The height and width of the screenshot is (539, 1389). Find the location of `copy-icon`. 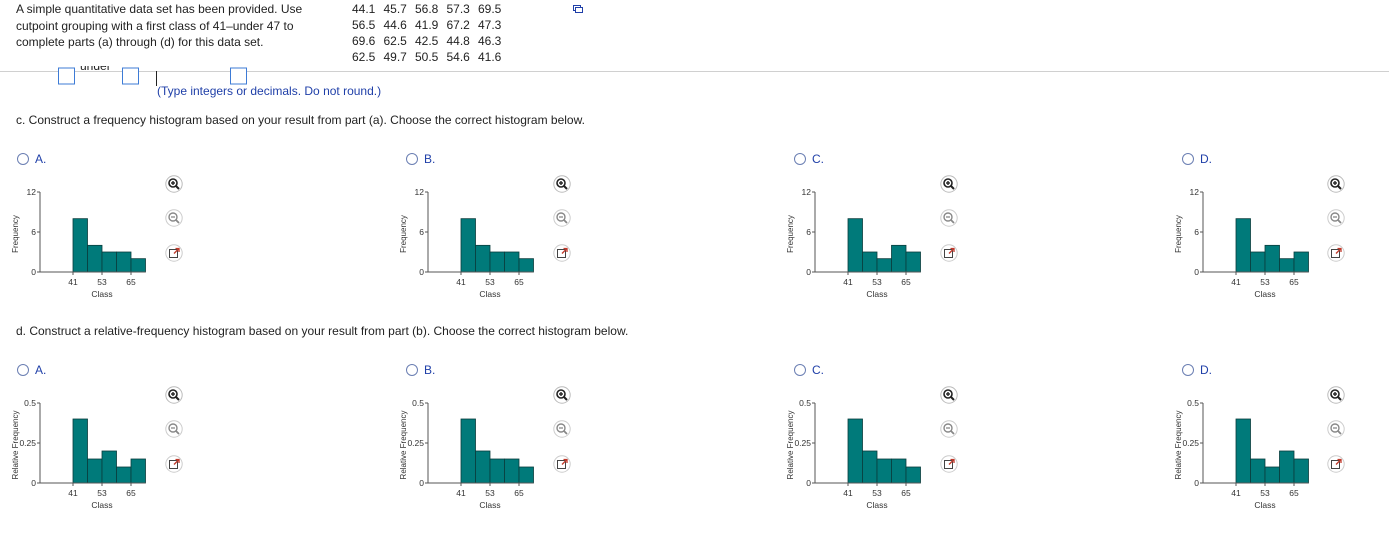

copy-icon is located at coordinates (578, 9).